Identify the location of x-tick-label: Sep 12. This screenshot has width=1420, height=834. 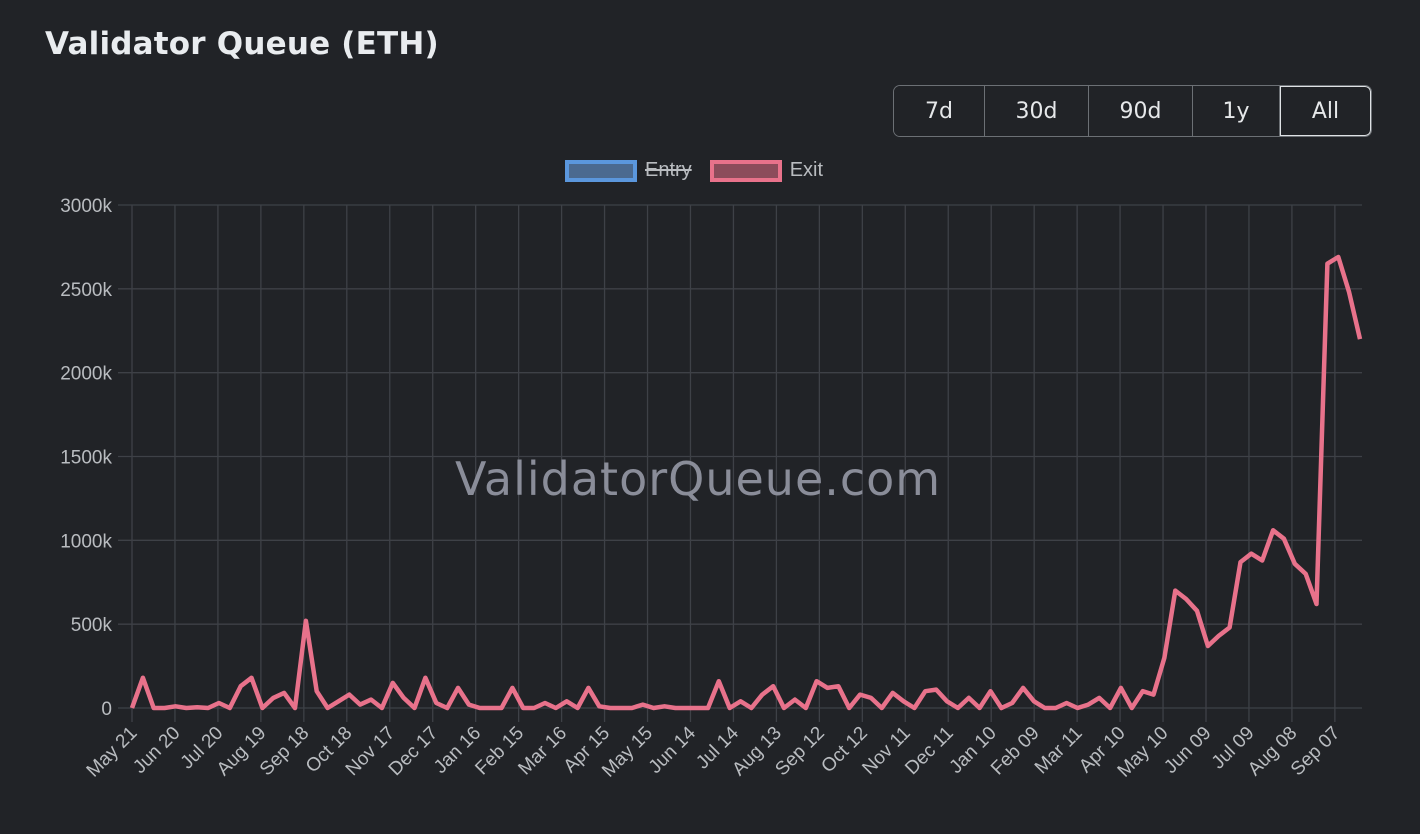
(799, 751).